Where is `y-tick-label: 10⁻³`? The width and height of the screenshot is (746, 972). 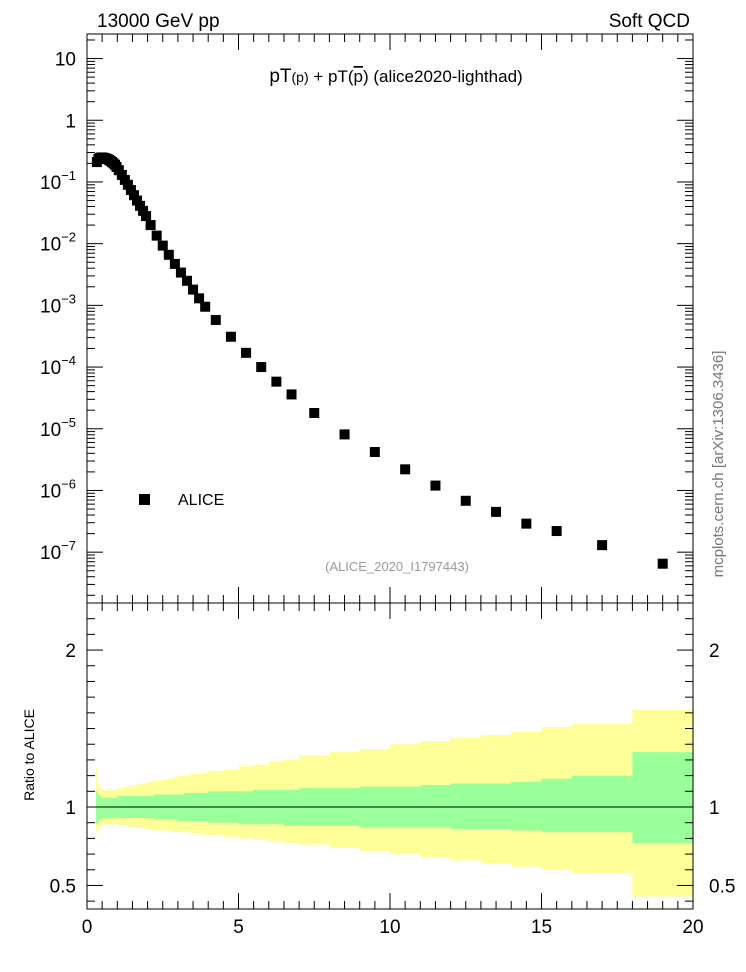
y-tick-label: 10⁻³ is located at coordinates (58, 304).